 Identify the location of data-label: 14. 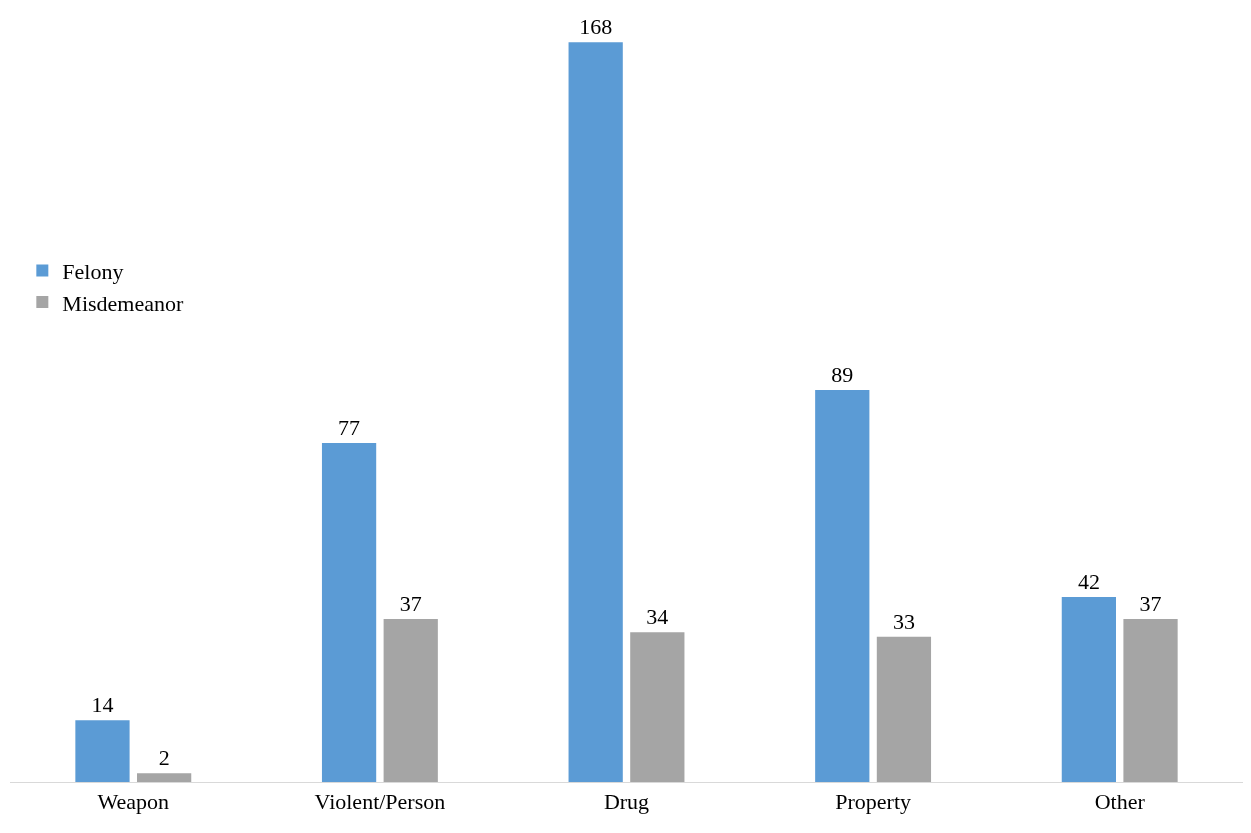
(102, 705).